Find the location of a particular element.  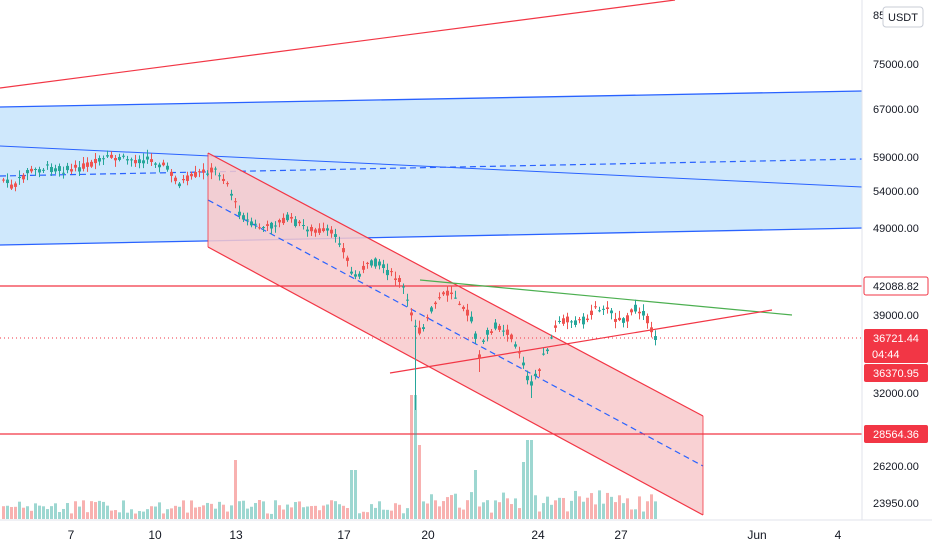

svg-text: 42088.82 is located at coordinates (896, 287).